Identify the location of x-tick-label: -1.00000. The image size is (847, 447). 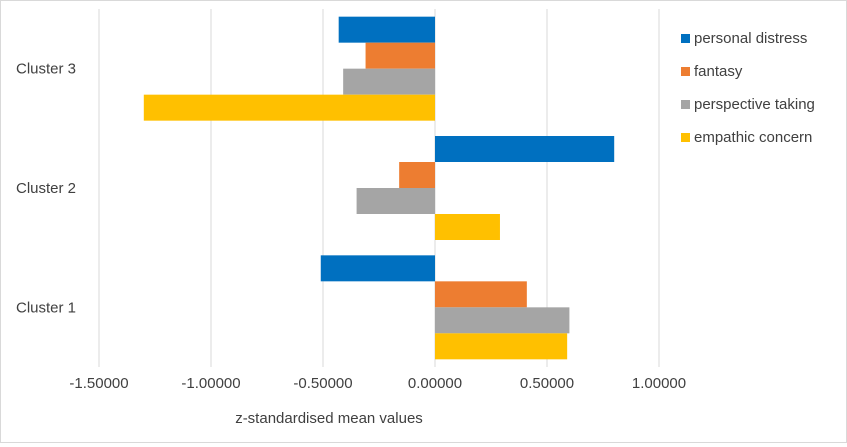
(210, 383).